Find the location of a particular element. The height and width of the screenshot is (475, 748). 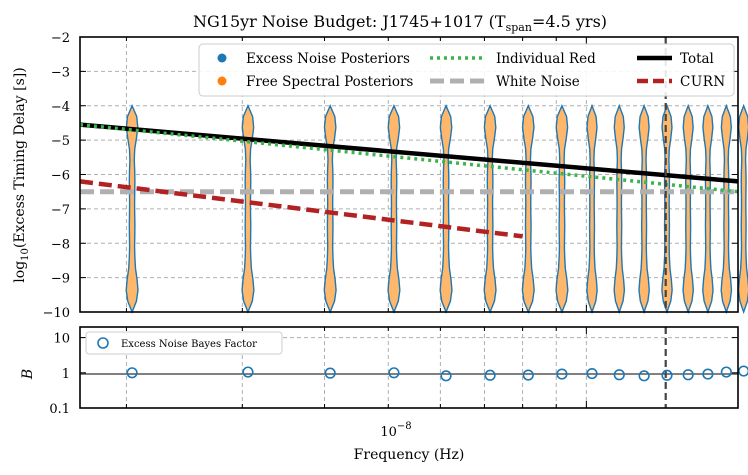

y-tick-label: −7 is located at coordinates (60, 210).